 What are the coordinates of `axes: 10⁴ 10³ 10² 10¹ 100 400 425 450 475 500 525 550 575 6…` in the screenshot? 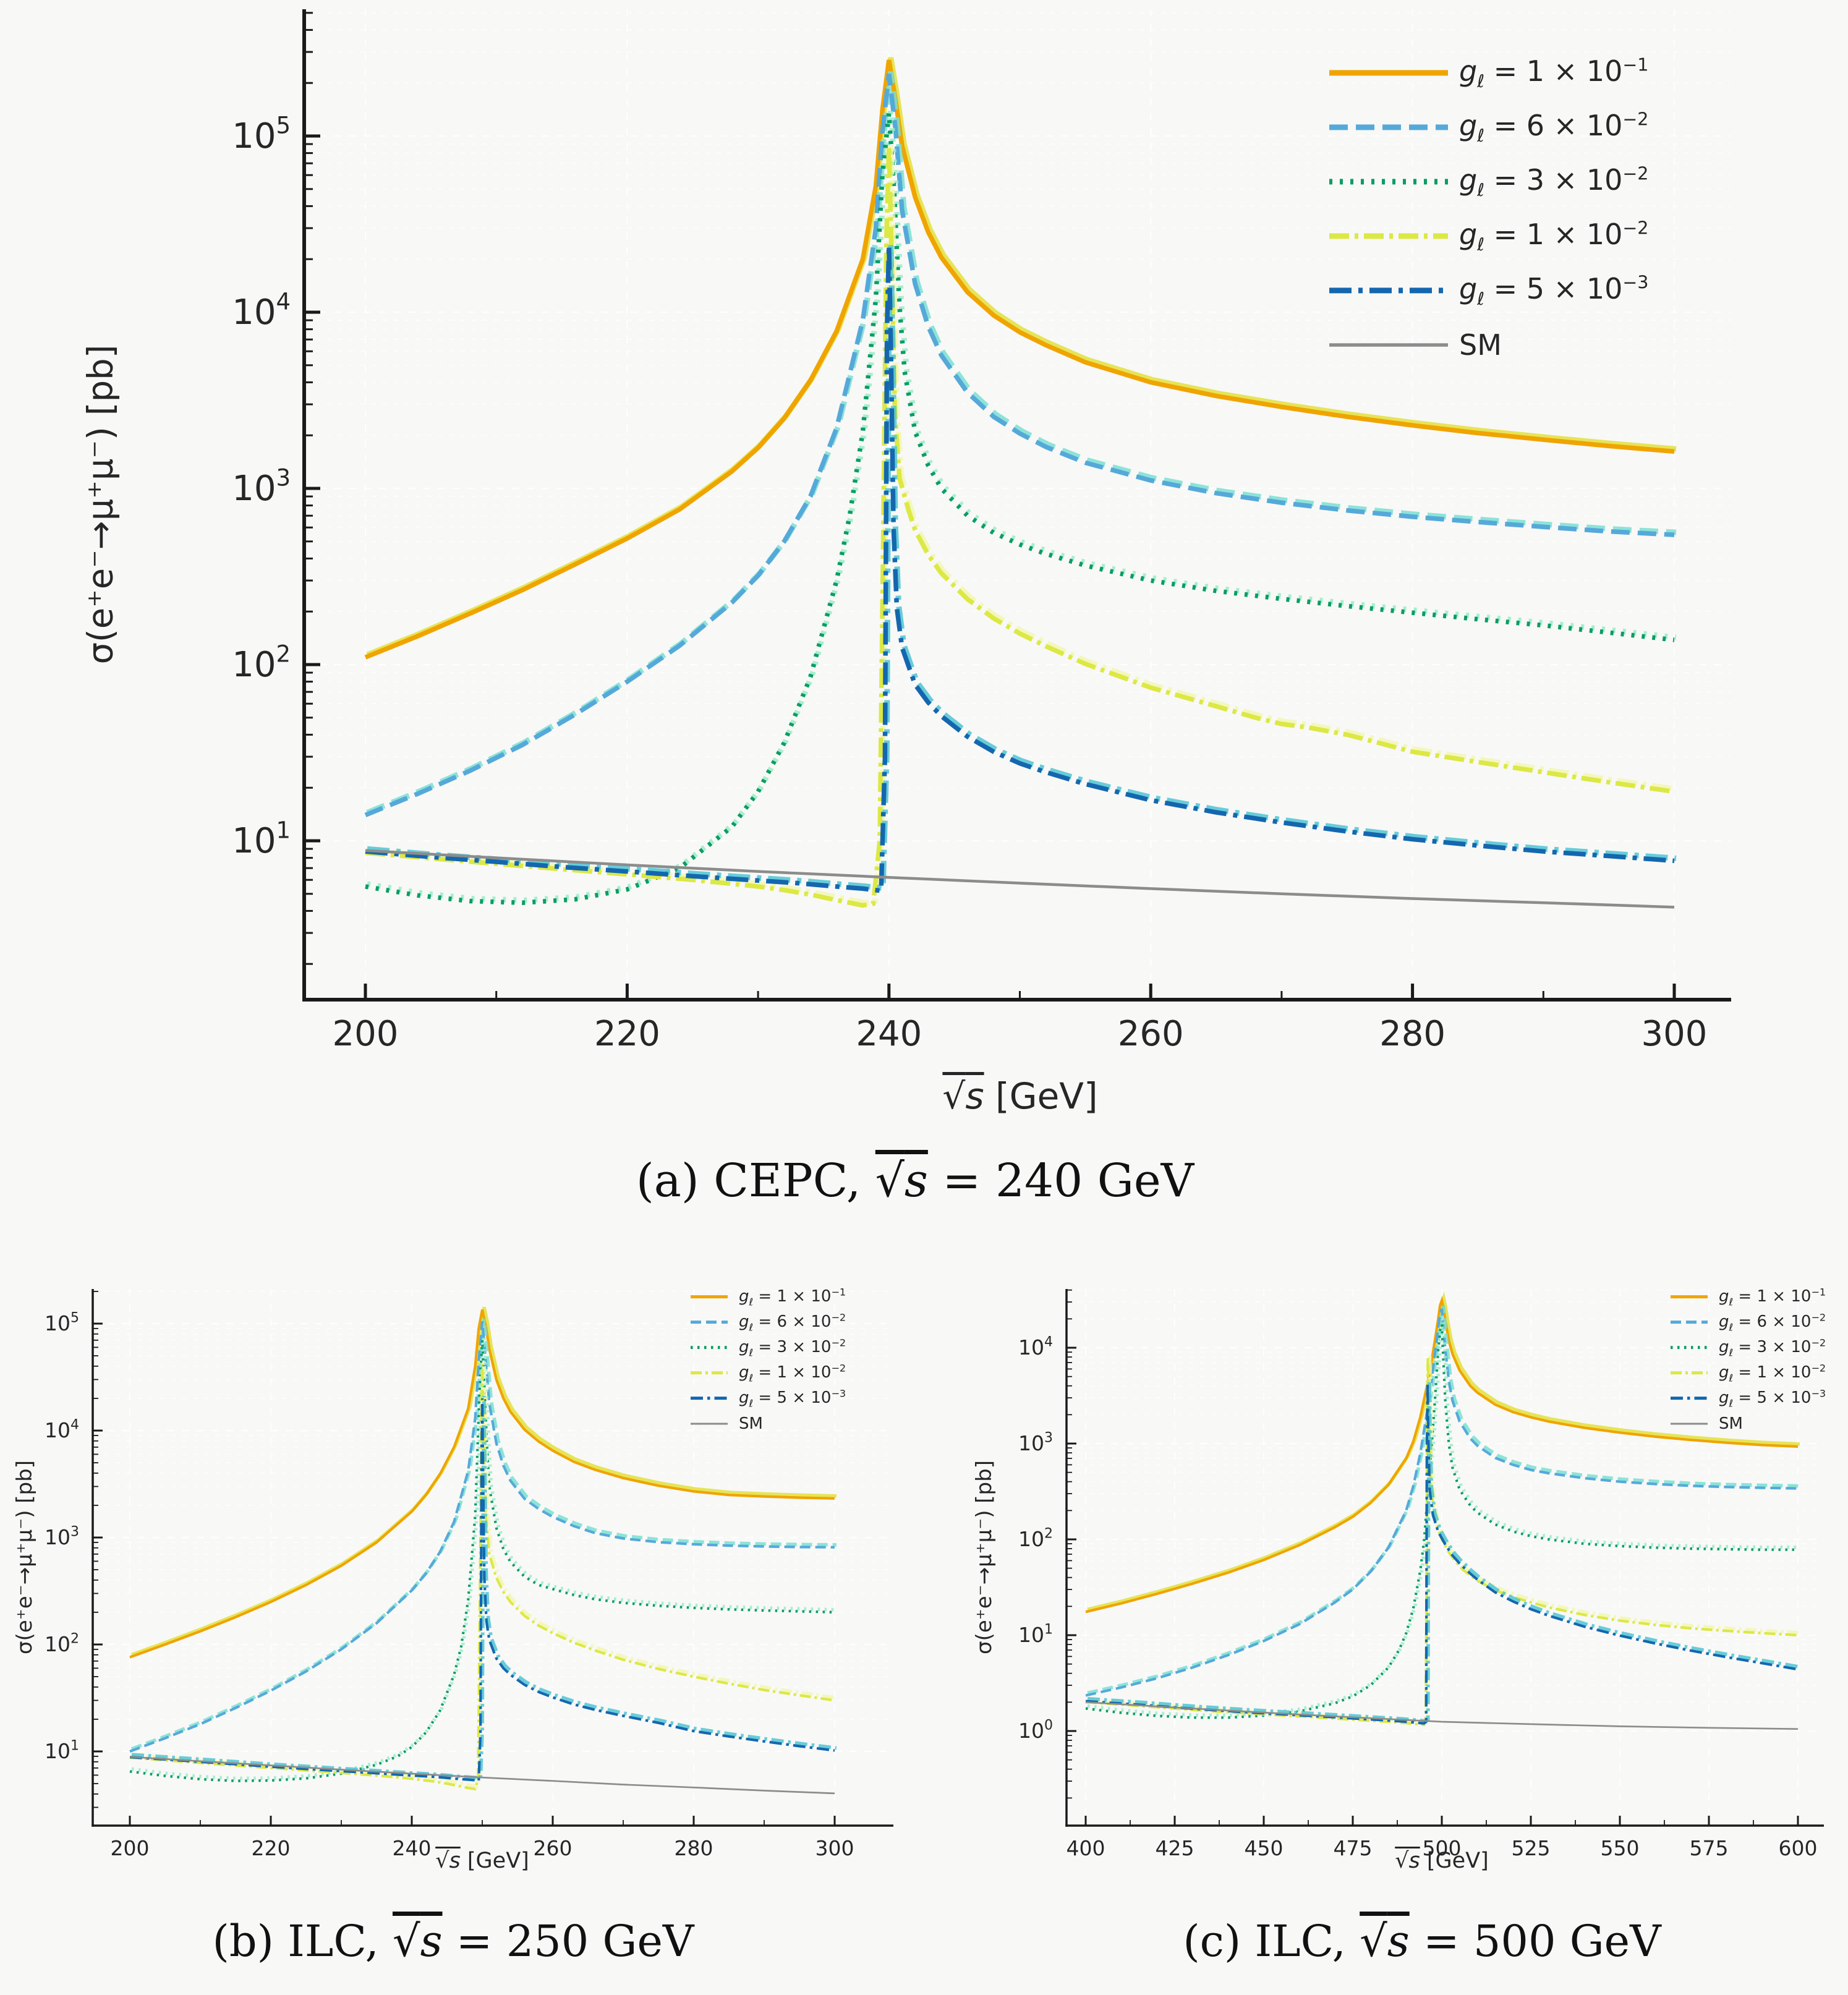 It's located at (1421, 1574).